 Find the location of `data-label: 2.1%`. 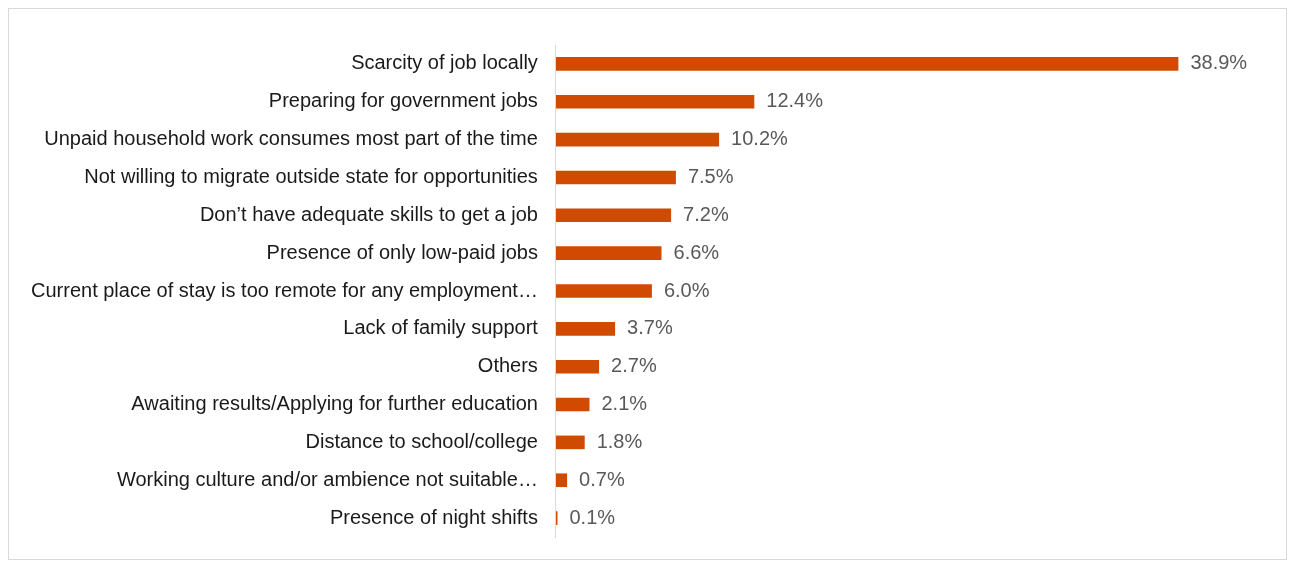

data-label: 2.1% is located at coordinates (624, 403).